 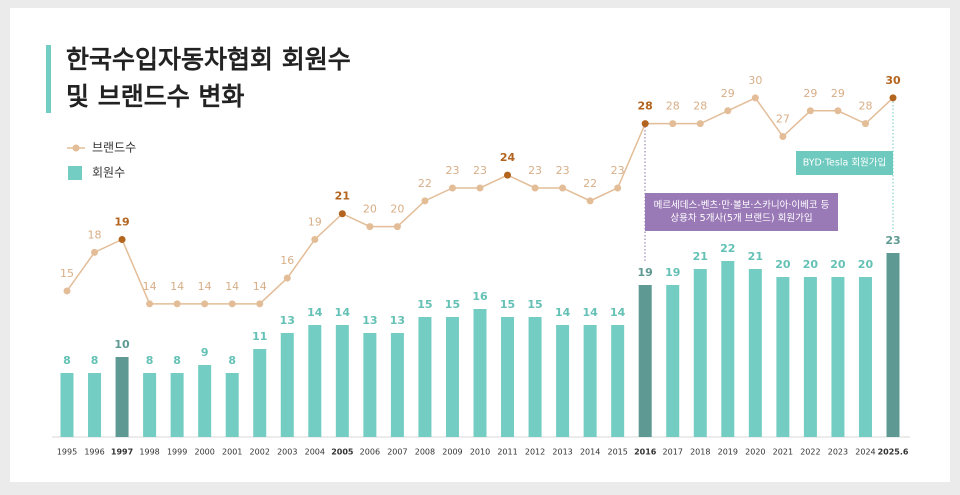 What do you see at coordinates (507, 452) in the screenshot?
I see `x-tick-label: 2011` at bounding box center [507, 452].